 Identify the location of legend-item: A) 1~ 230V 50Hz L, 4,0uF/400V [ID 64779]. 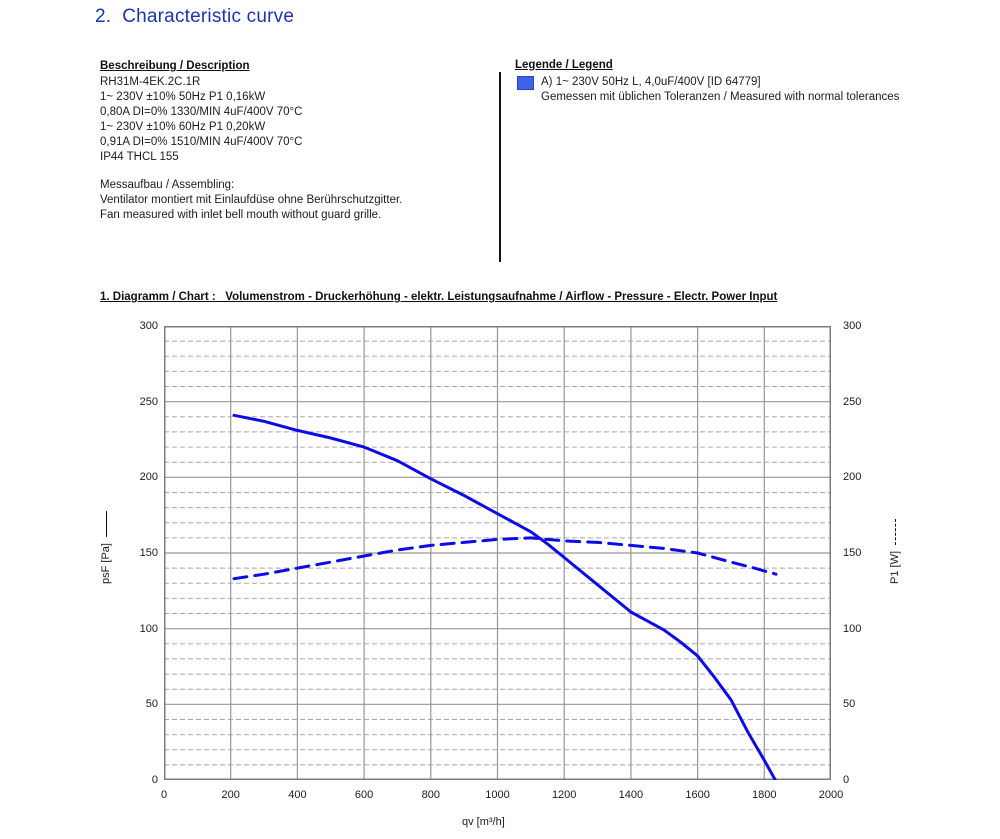
(725, 82).